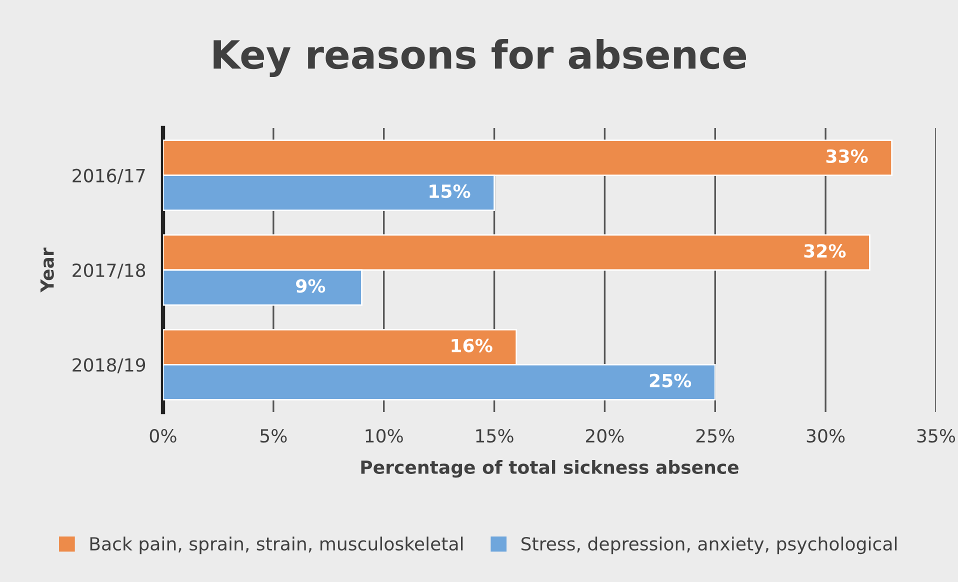 This screenshot has width=958, height=582. What do you see at coordinates (605, 435) in the screenshot?
I see `x-tick-label: 20%` at bounding box center [605, 435].